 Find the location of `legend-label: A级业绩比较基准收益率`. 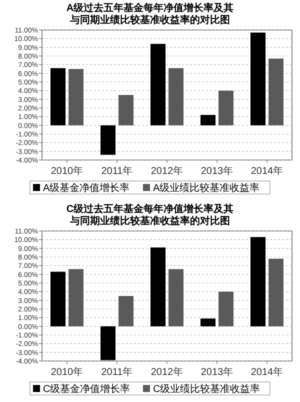

legend-label: A级业绩比较基准收益率 is located at coordinates (206, 188).